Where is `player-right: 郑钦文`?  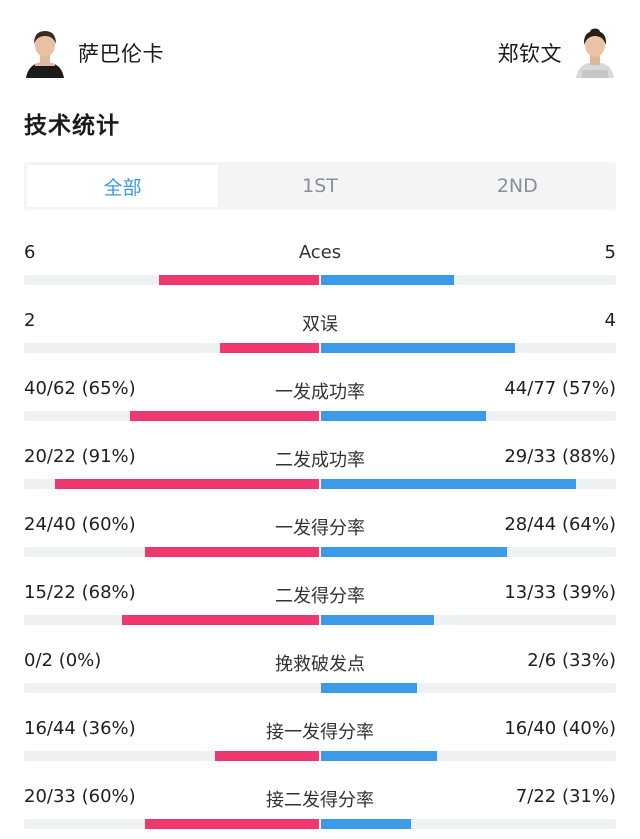 player-right: 郑钦文 is located at coordinates (558, 53).